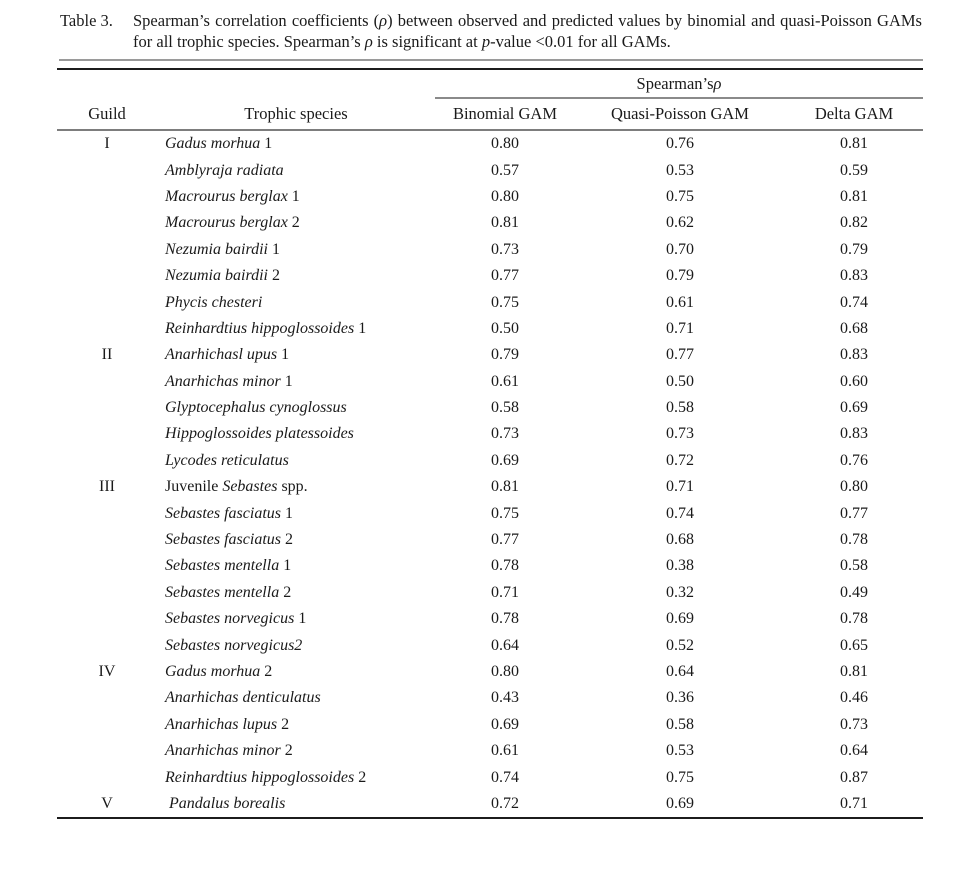 The width and height of the screenshot is (975, 870). What do you see at coordinates (854, 381) in the screenshot?
I see `delta-value: 0.60` at bounding box center [854, 381].